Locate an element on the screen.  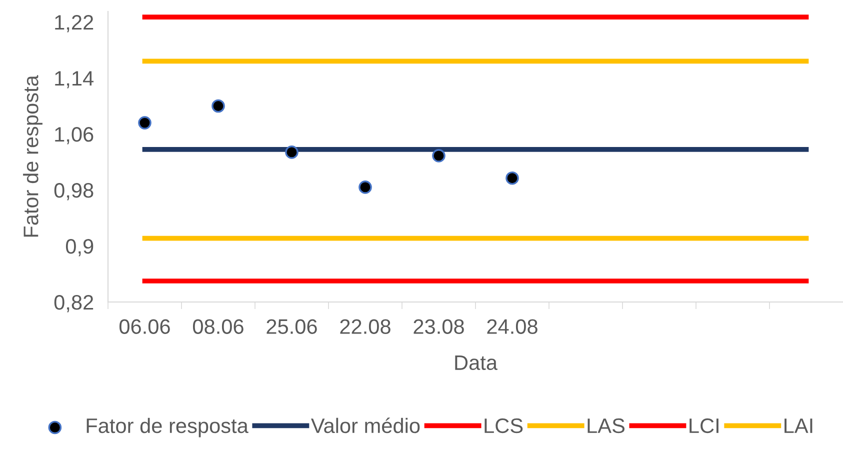
y-tick-label: 0,98 is located at coordinates (74, 191).